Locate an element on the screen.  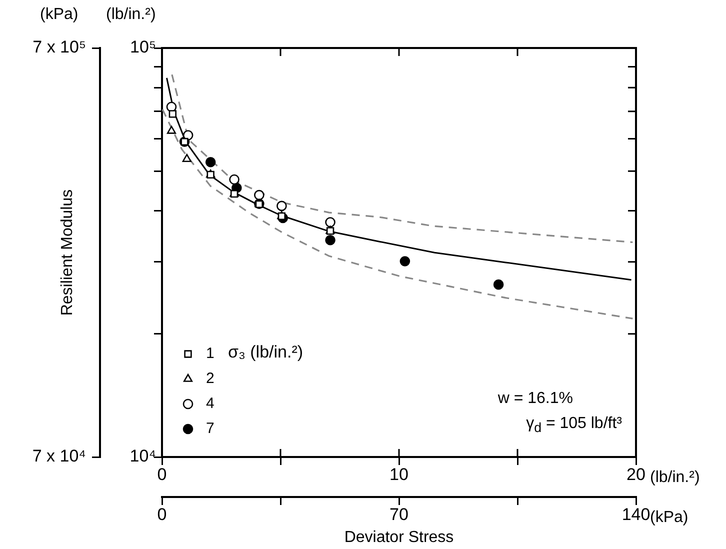
x-tick-label: 0 is located at coordinates (162, 474).